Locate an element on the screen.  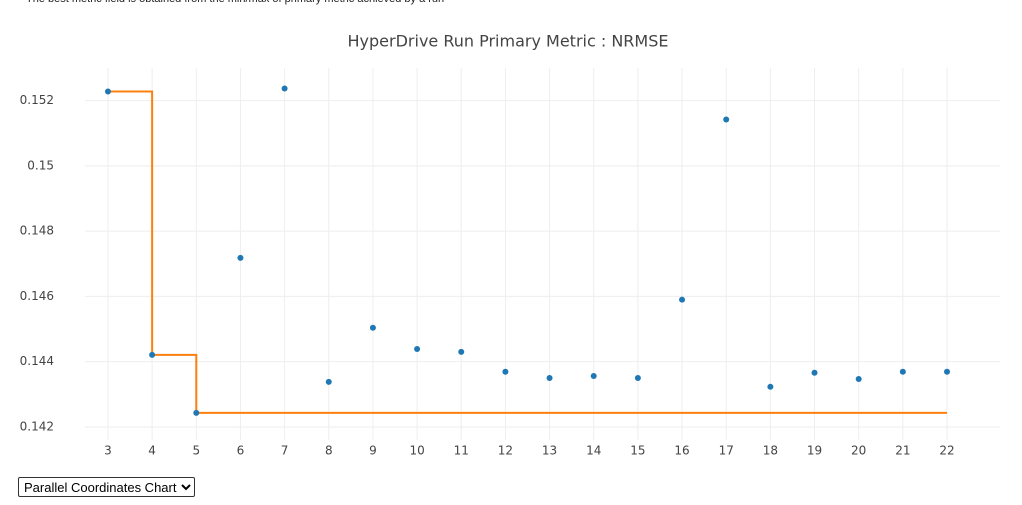
x-tick-label: 16 is located at coordinates (681, 451).